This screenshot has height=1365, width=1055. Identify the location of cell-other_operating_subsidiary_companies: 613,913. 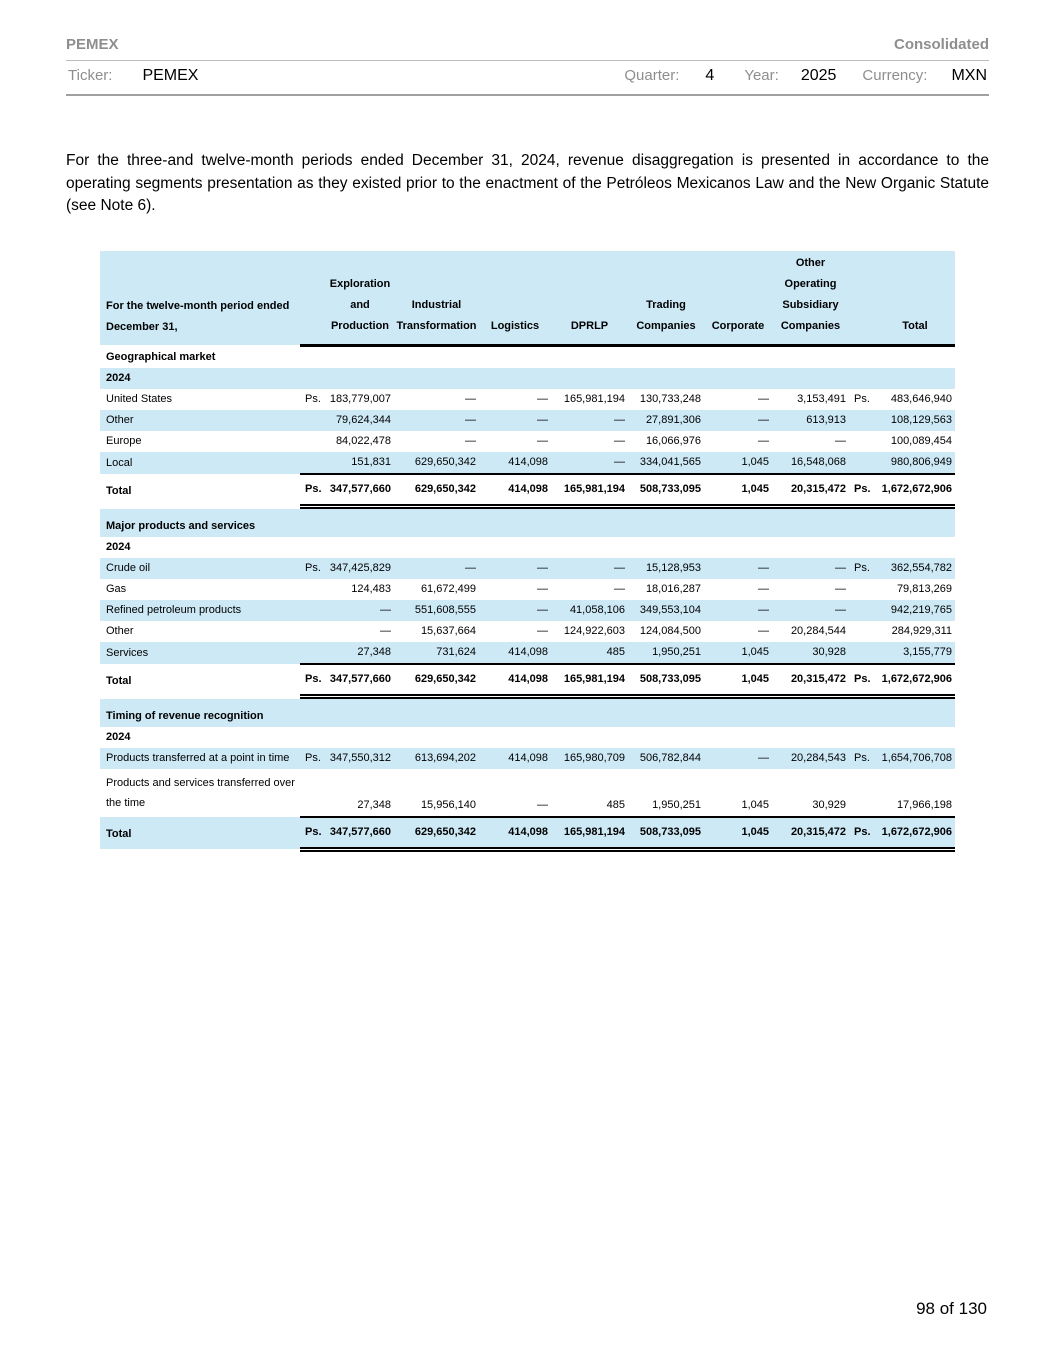
(826, 419).